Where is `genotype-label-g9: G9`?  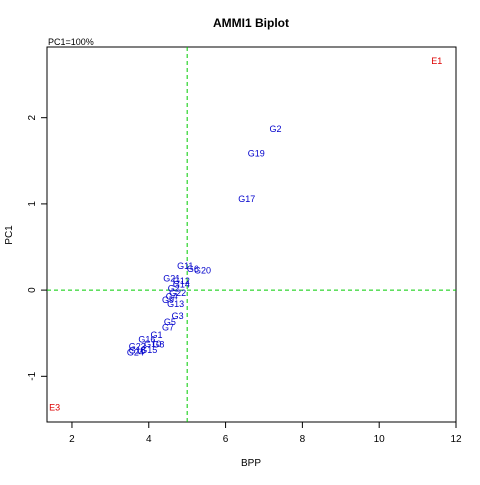 genotype-label-g9: G9 is located at coordinates (168, 300).